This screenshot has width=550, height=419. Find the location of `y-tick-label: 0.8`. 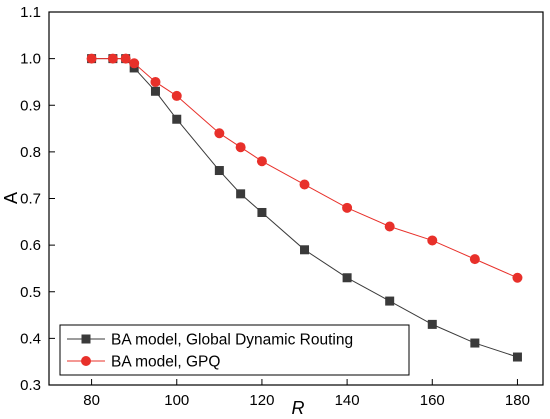

y-tick-label: 0.8 is located at coordinates (30, 152).